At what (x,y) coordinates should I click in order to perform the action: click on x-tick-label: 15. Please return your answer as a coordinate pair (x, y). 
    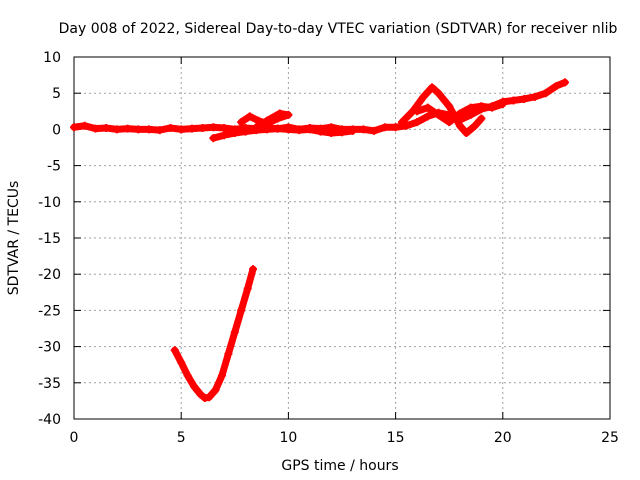
    Looking at the image, I should click on (396, 438).